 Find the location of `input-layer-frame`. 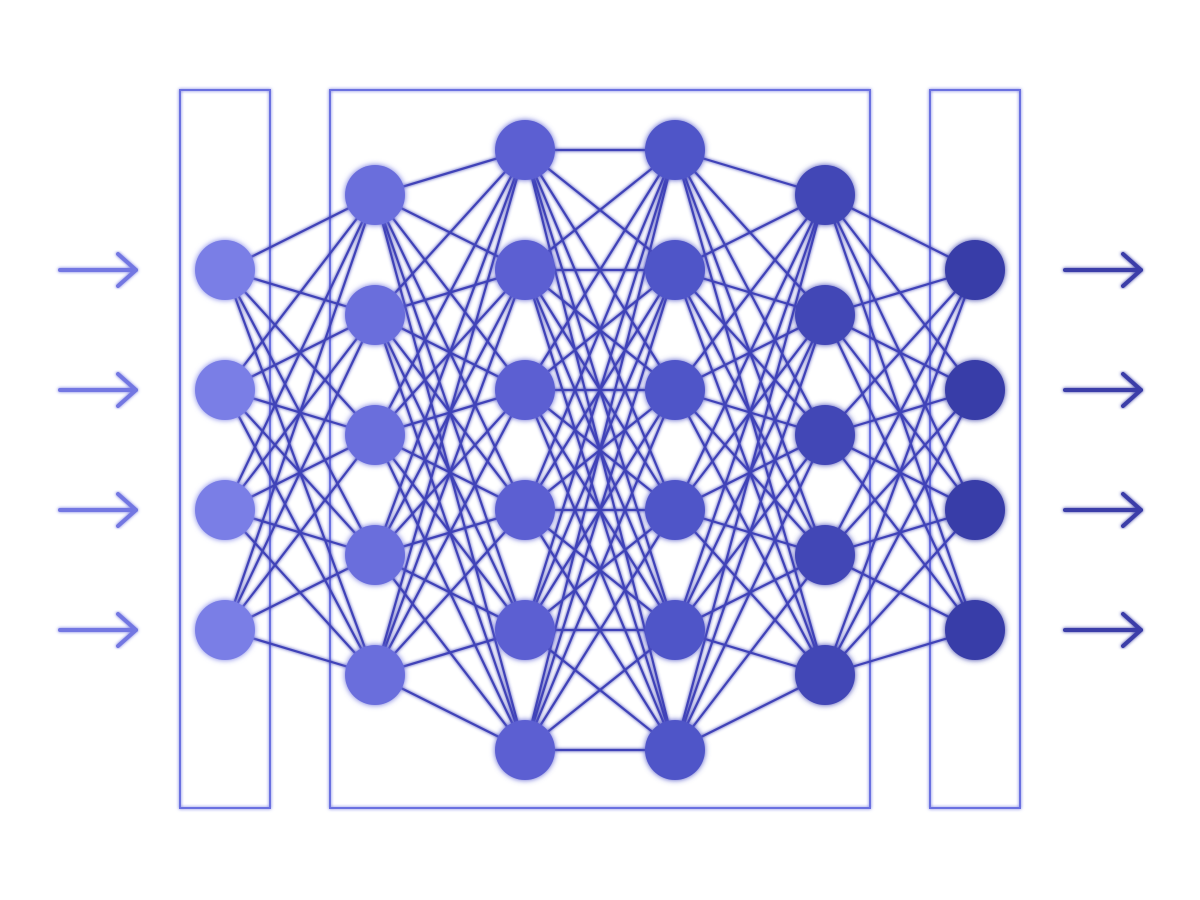

input-layer-frame is located at coordinates (225, 449).